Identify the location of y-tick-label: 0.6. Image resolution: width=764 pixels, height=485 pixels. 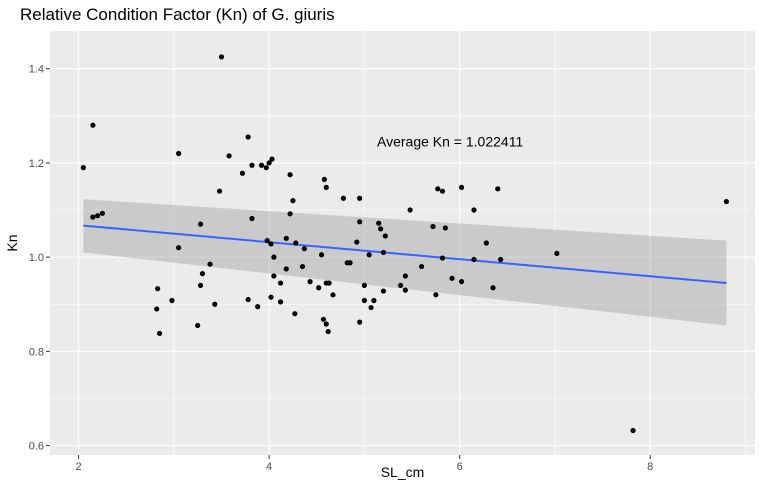
(36, 447).